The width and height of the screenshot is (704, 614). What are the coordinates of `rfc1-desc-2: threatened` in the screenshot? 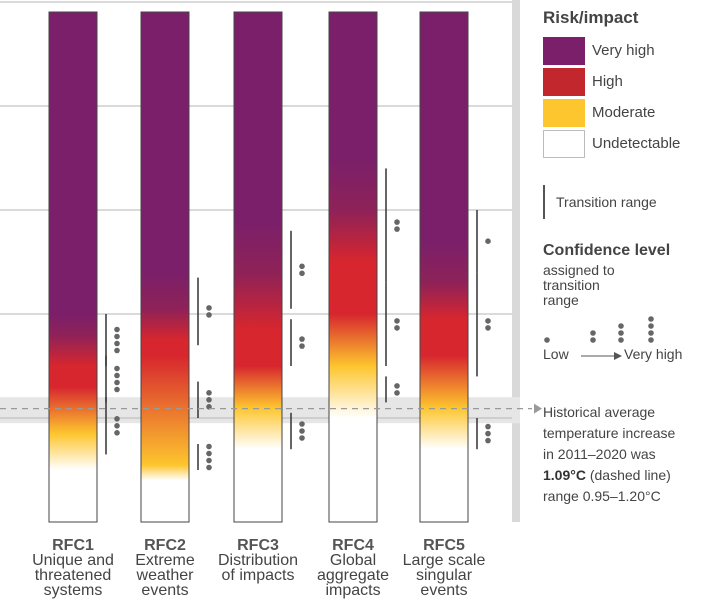 It's located at (73, 575).